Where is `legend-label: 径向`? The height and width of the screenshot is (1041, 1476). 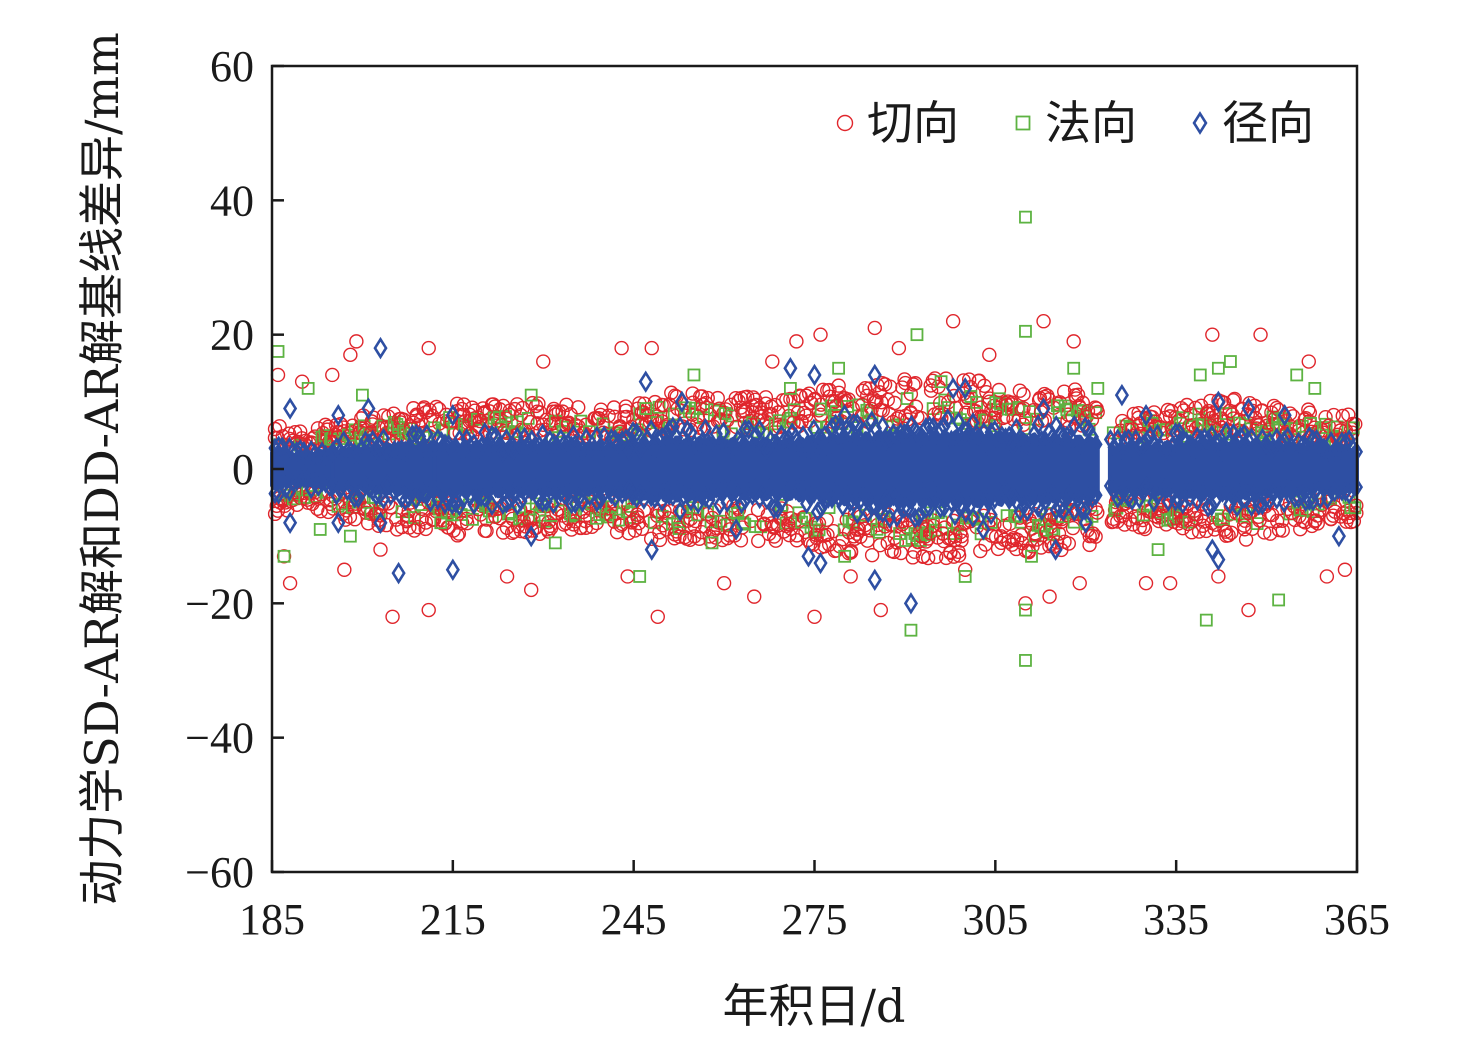 legend-label: 径向 is located at coordinates (1268, 123).